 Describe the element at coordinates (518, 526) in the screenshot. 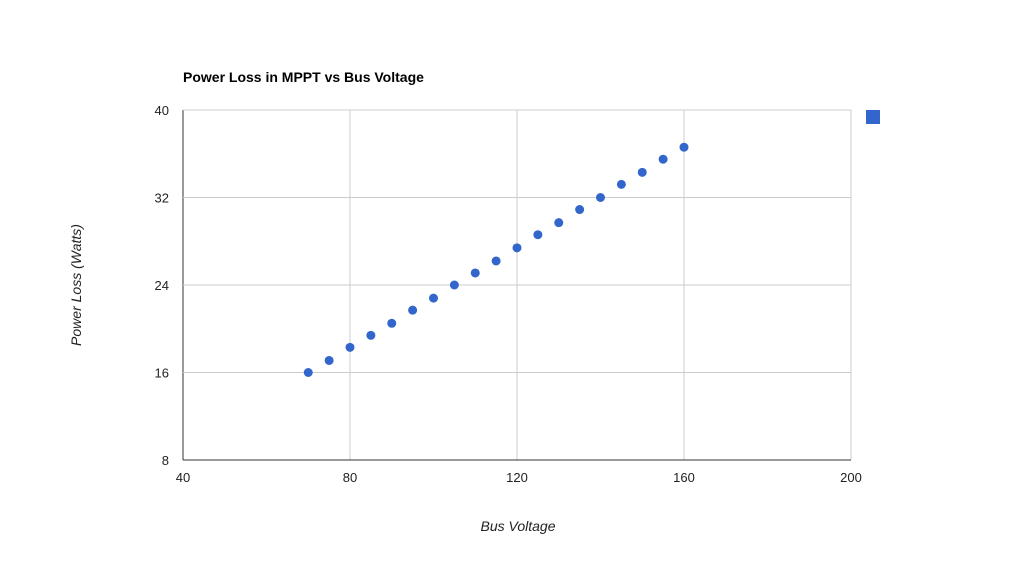

I see `x-axis-label: Bus Voltage` at that location.